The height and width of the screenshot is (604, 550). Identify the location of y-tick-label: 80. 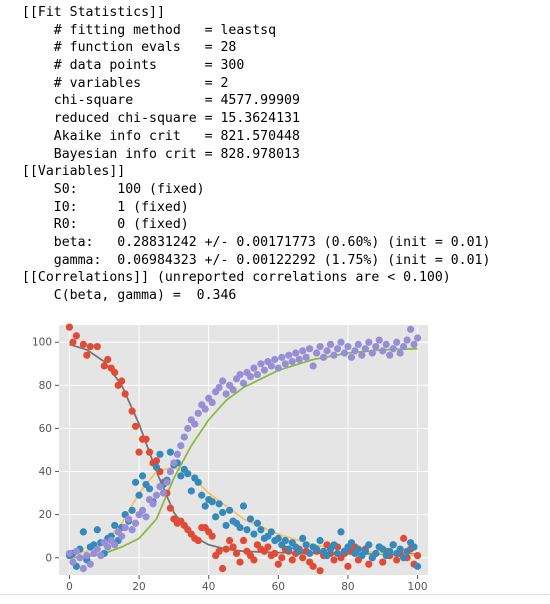
(45, 386).